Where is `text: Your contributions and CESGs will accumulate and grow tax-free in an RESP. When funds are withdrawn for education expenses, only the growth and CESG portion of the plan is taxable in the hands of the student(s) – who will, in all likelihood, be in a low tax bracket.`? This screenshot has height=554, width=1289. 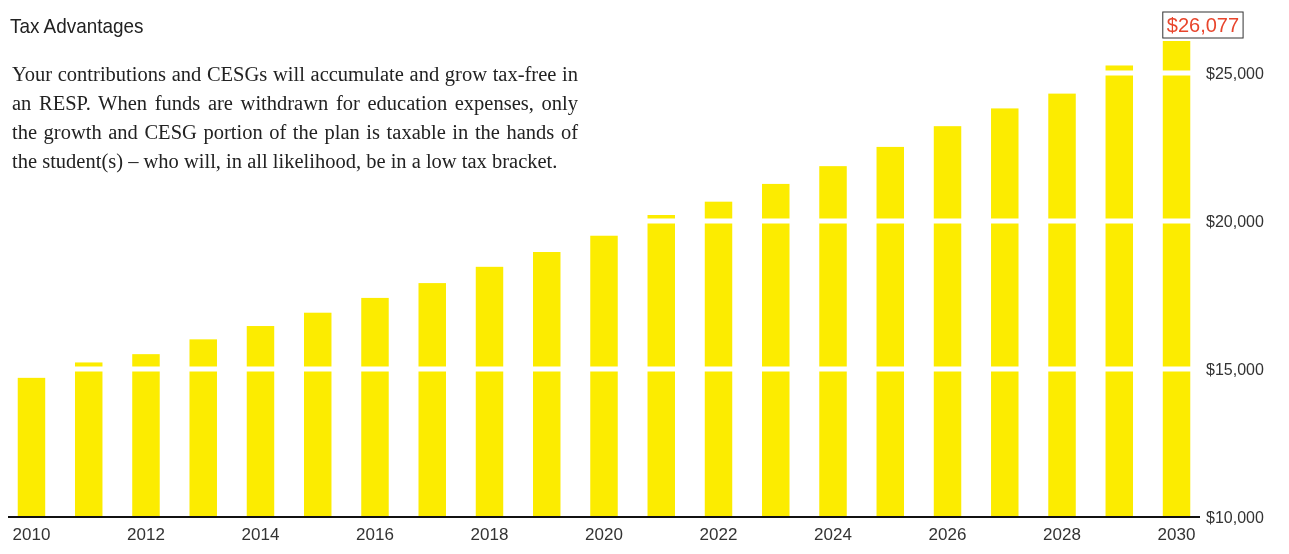
text: Your contributions and CESGs will accumulate and grow tax-free in an RESP. When funds are withdrawn for education expenses, only the growth and CESG portion of the plan is taxable in the hands of the student(s) – who will, in all likelihood, be in a low tax bracket. is located at coordinates (295, 118).